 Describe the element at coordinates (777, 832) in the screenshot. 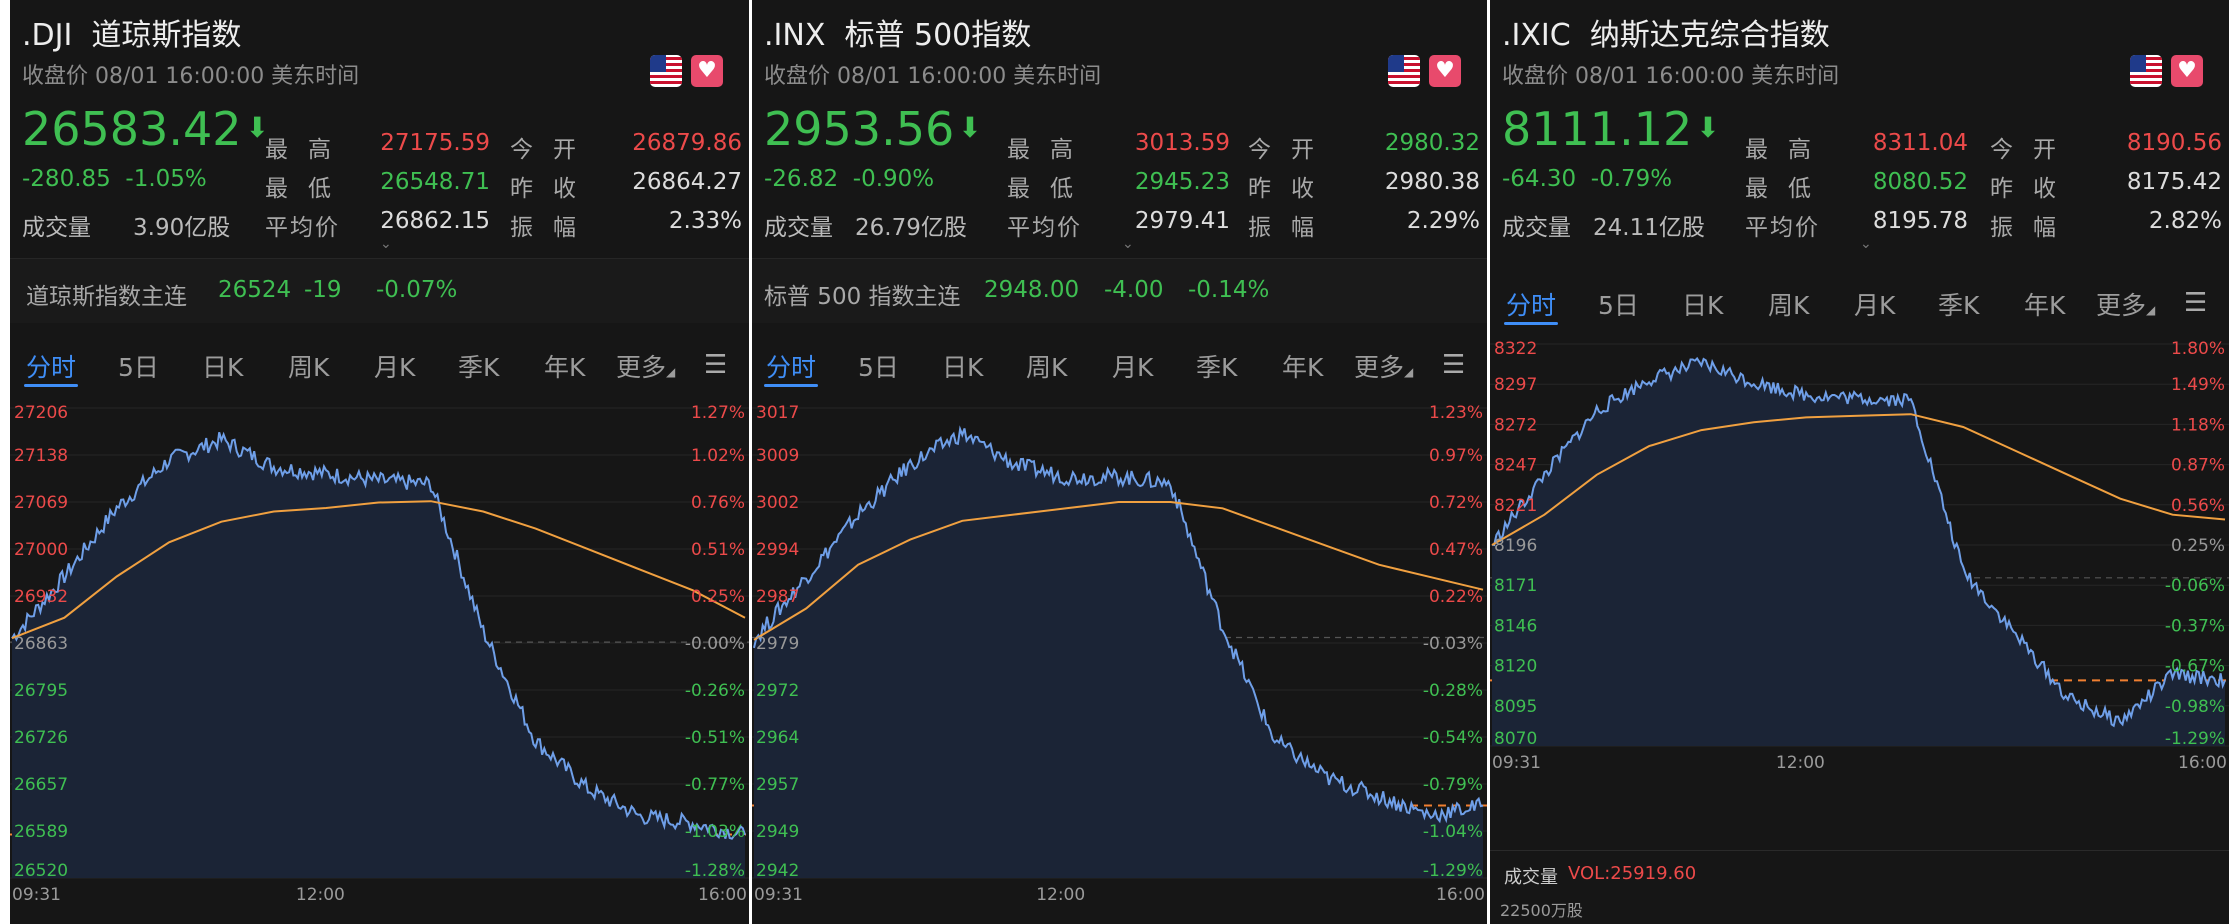

I see `y-tick-label: 2949` at that location.